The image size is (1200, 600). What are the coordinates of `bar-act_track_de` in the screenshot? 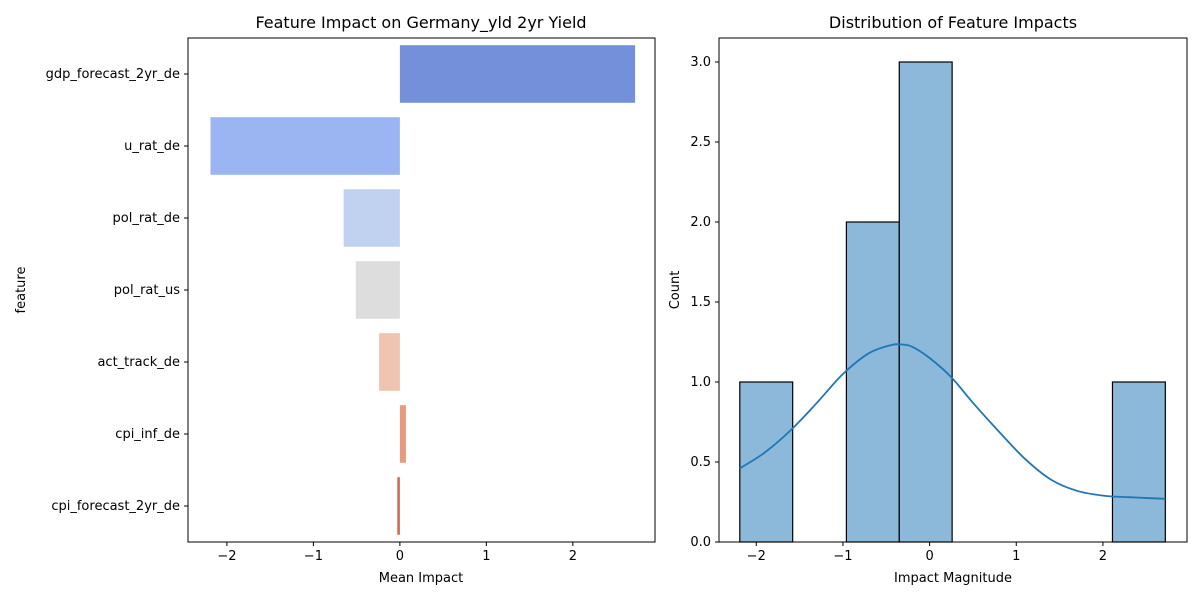 It's located at (389, 362).